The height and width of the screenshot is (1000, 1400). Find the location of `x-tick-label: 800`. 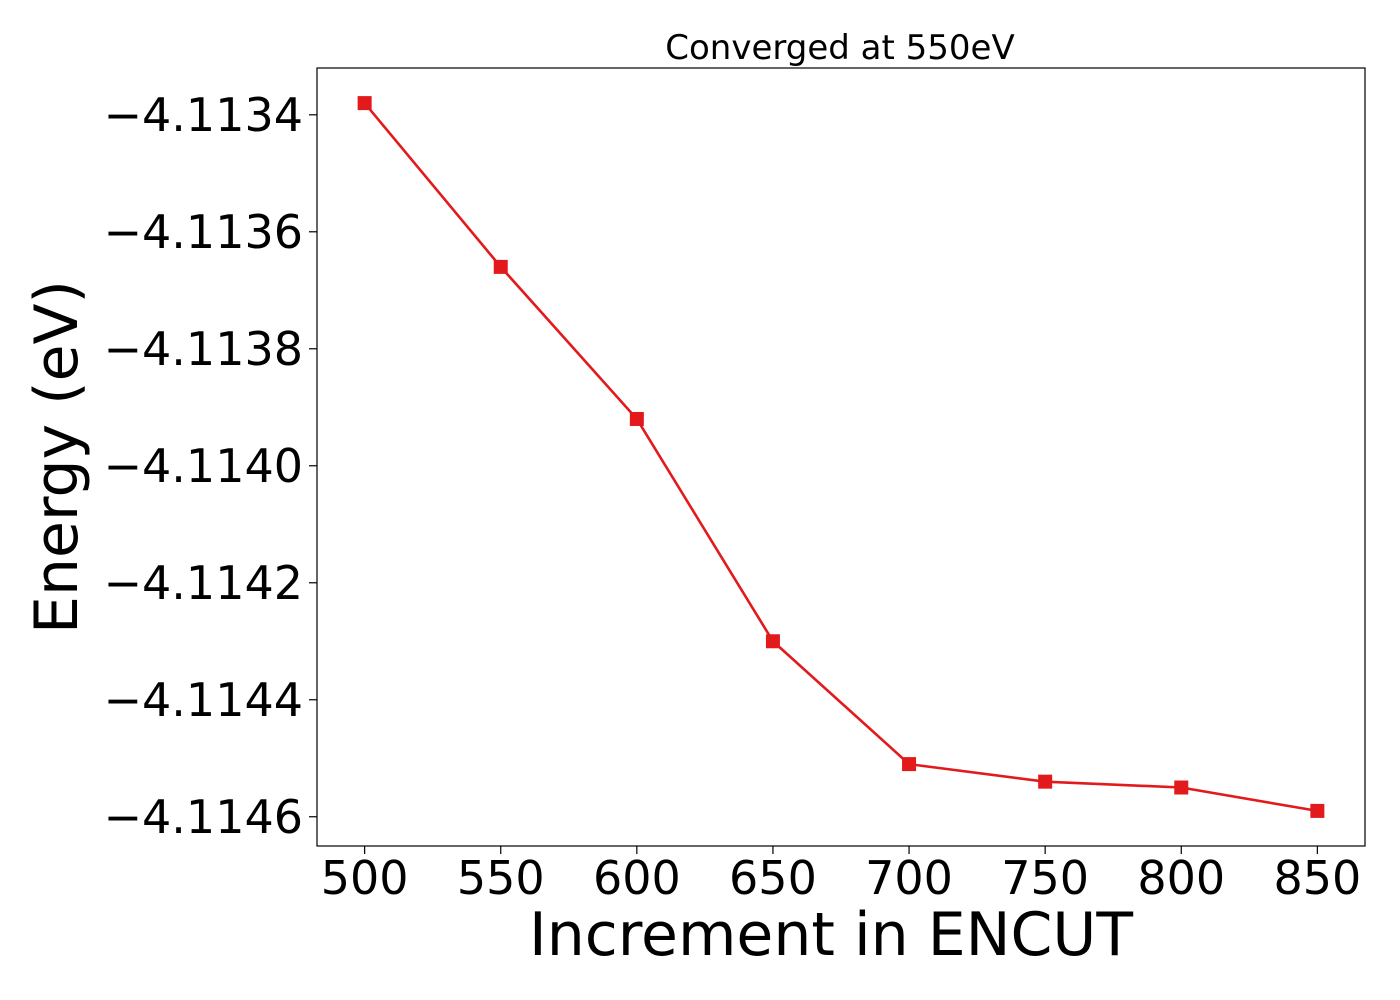

x-tick-label: 800 is located at coordinates (1181, 878).